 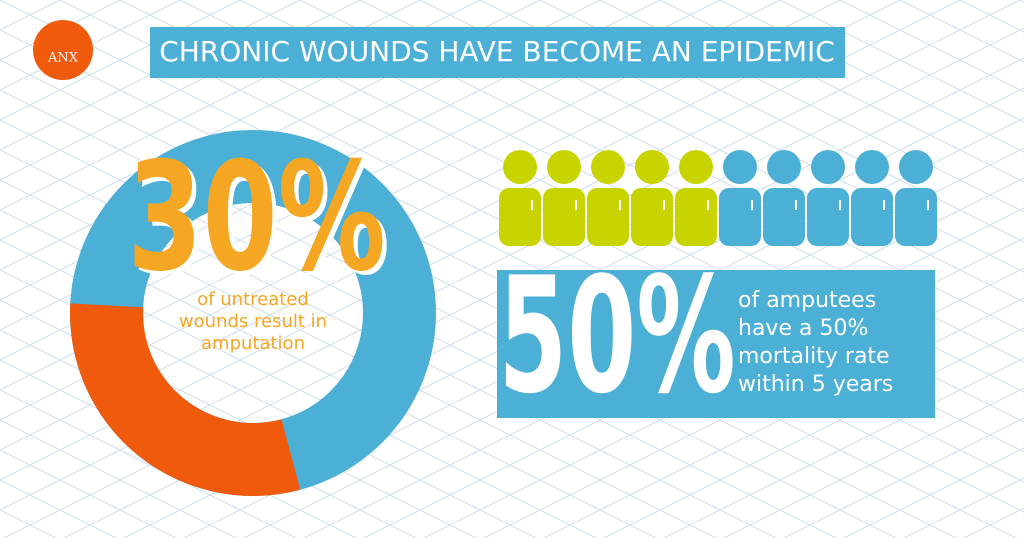 I want to click on header-title: CHRONIC WOUNDS HAVE BECOME AN EPIDEMIC, so click(x=497, y=51).